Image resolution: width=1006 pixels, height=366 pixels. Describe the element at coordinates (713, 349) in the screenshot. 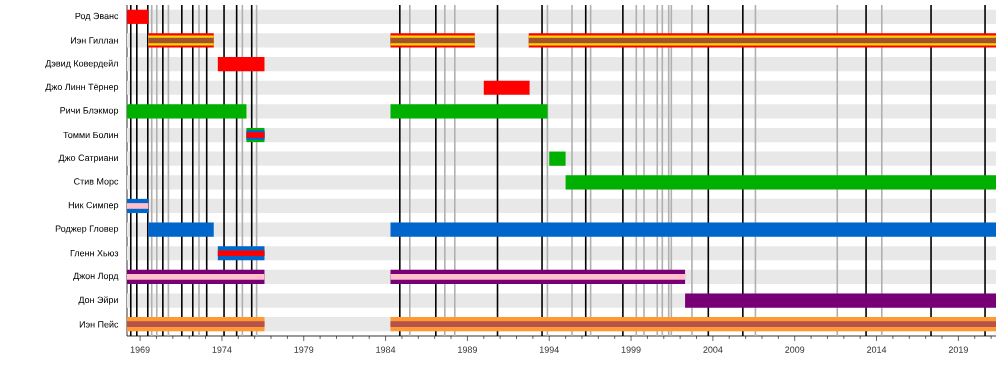

I see `x-tick-label: 2004` at that location.